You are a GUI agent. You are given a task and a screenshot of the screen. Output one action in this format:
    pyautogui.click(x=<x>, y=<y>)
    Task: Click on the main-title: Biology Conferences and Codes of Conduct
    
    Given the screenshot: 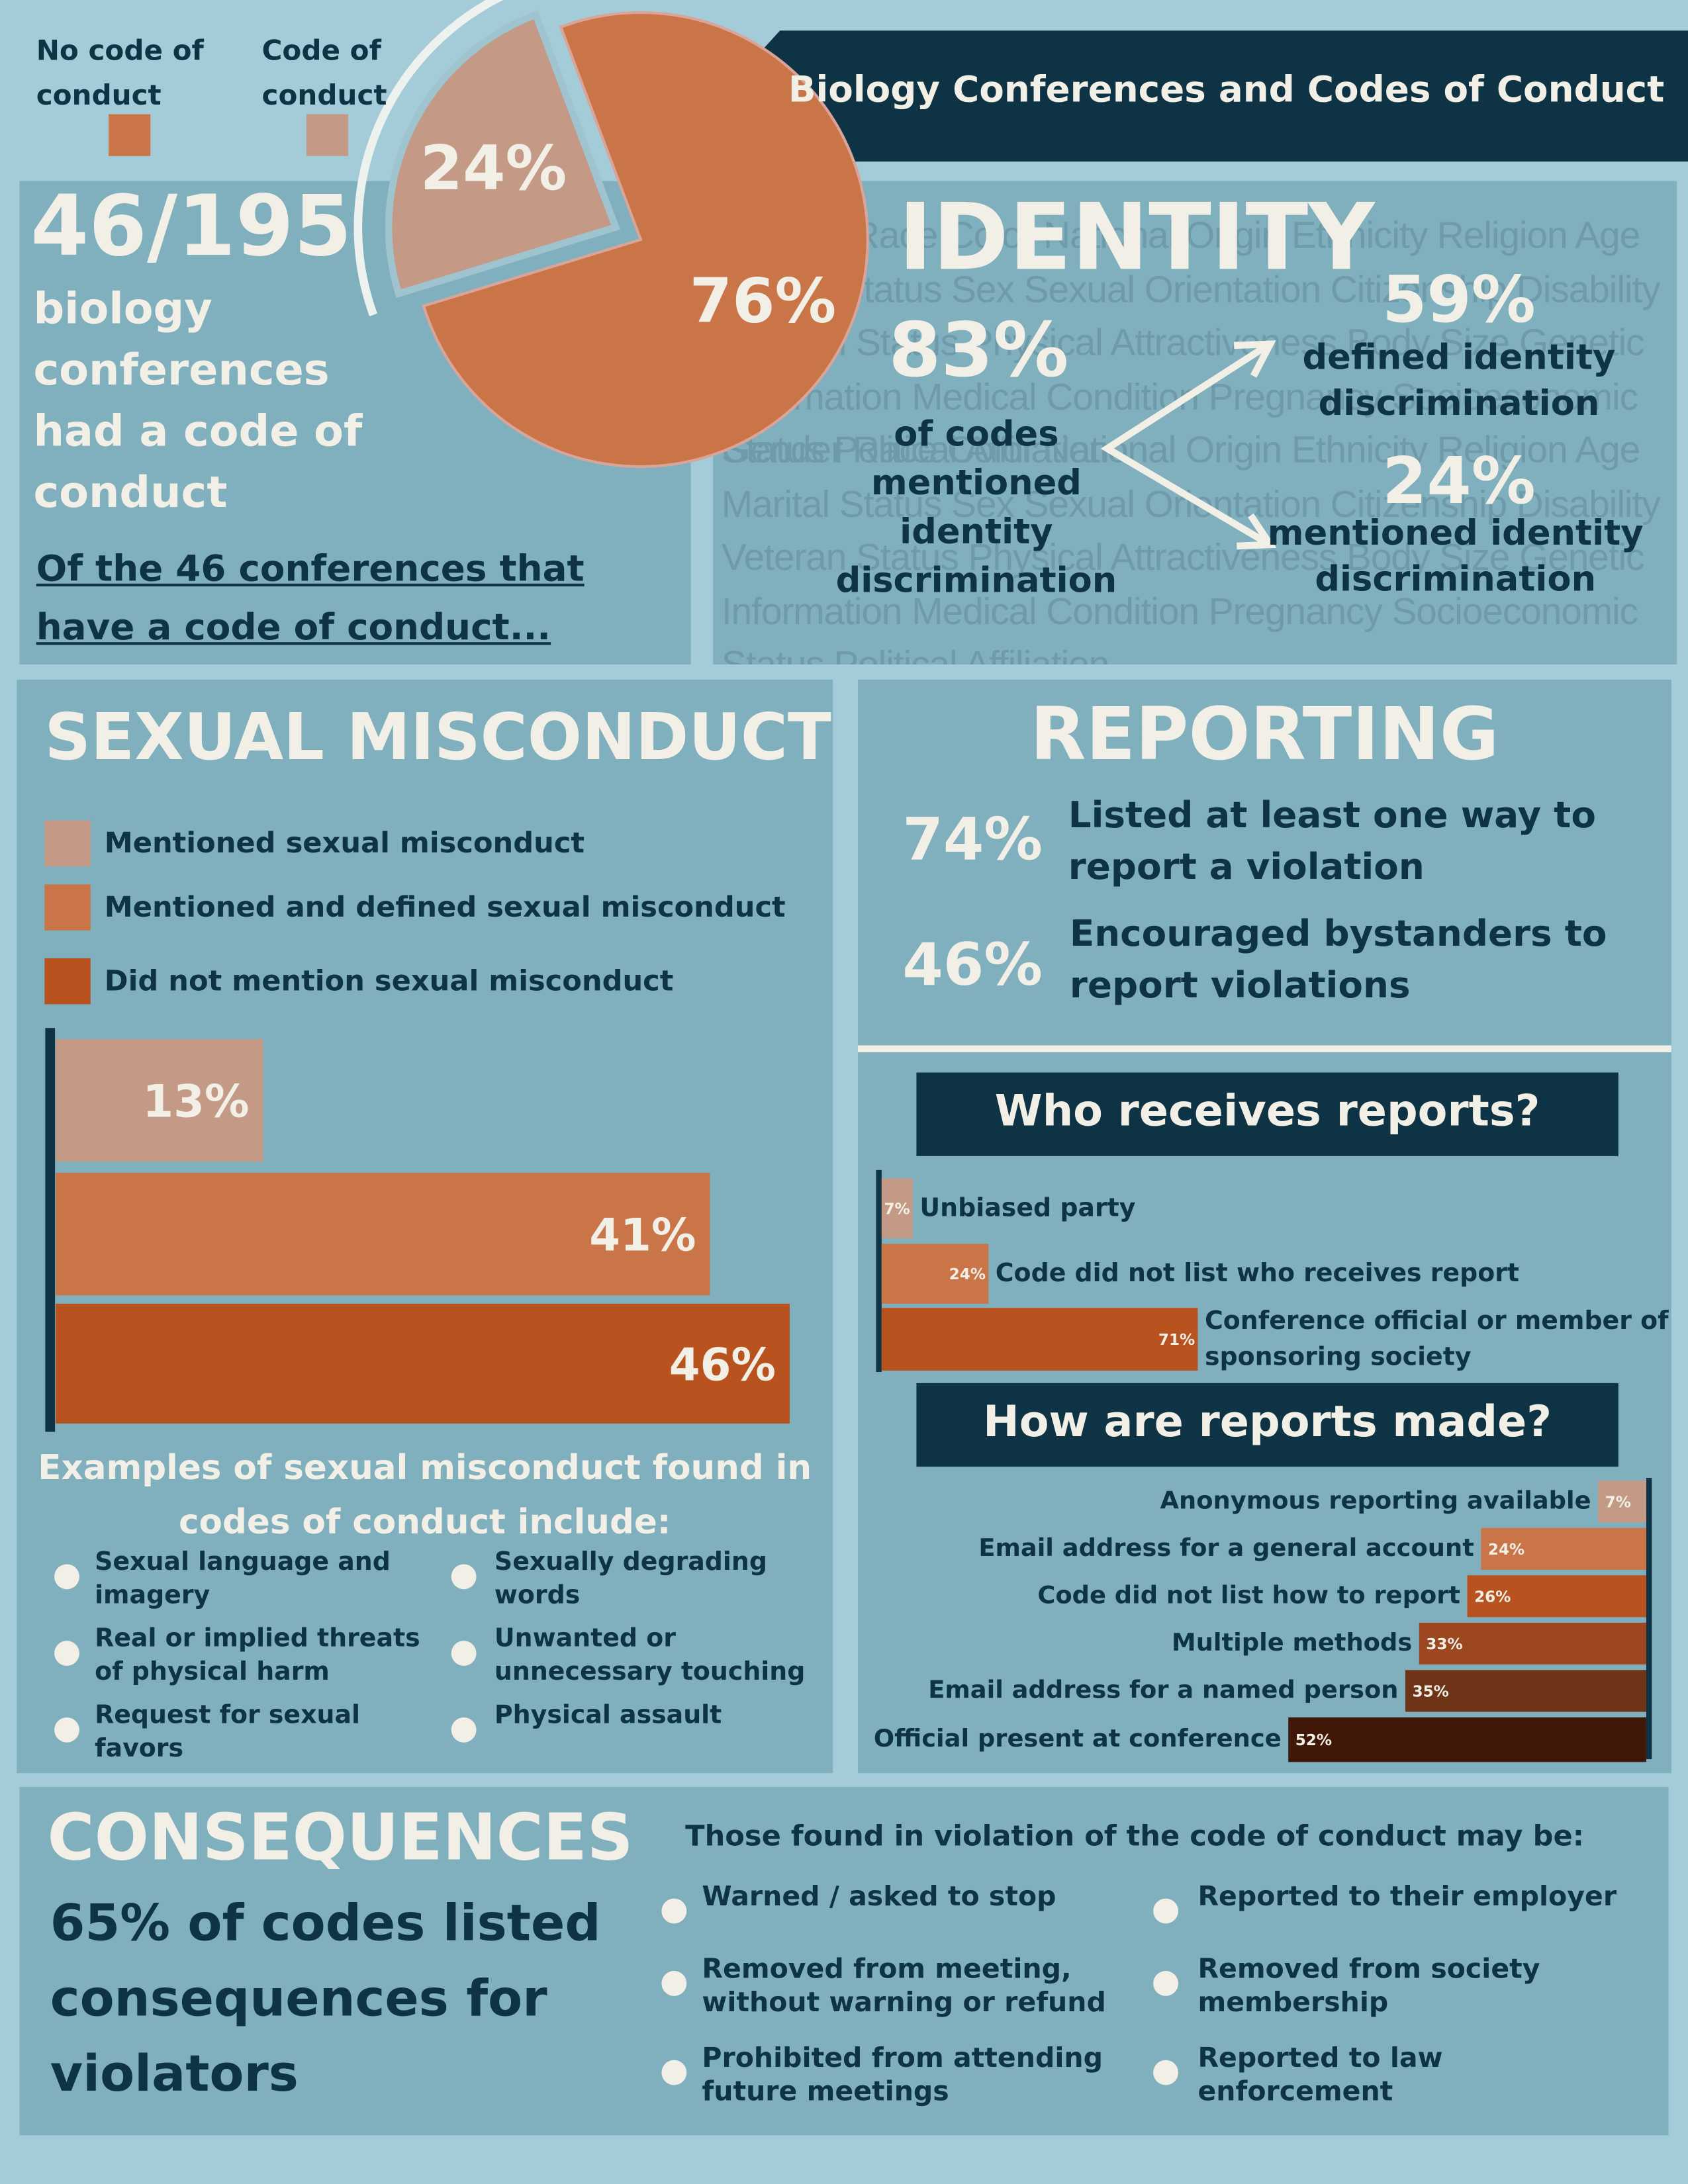 What is the action you would take?
    pyautogui.click(x=1226, y=90)
    